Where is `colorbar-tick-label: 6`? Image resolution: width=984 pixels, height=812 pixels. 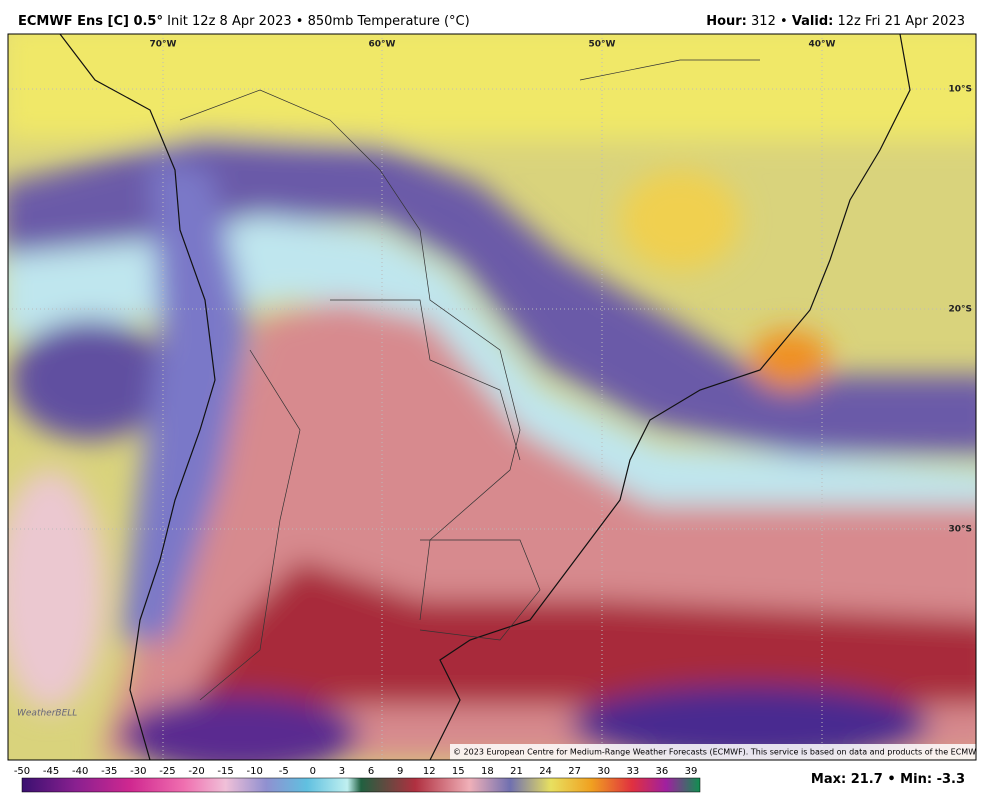 colorbar-tick-label: 6 is located at coordinates (371, 771).